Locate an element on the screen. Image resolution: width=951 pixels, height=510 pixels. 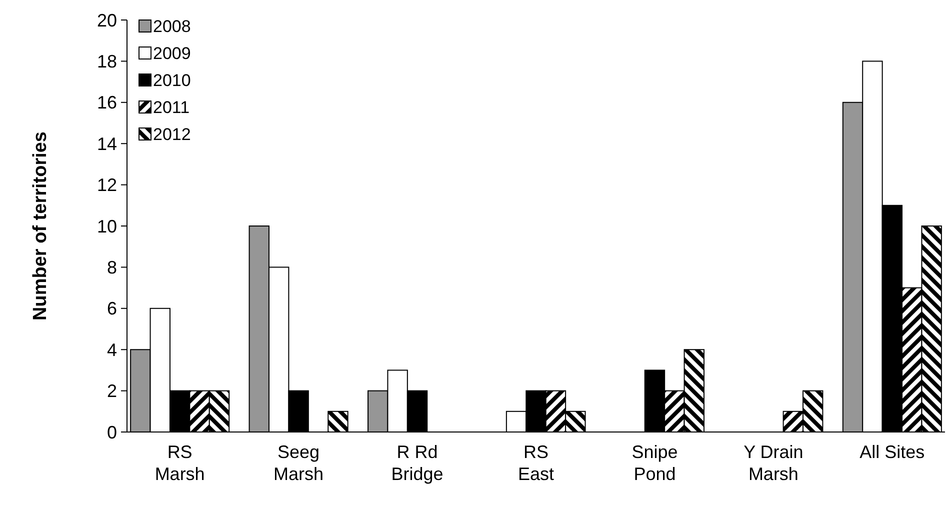
y-tick-label: 2 is located at coordinates (111, 391).